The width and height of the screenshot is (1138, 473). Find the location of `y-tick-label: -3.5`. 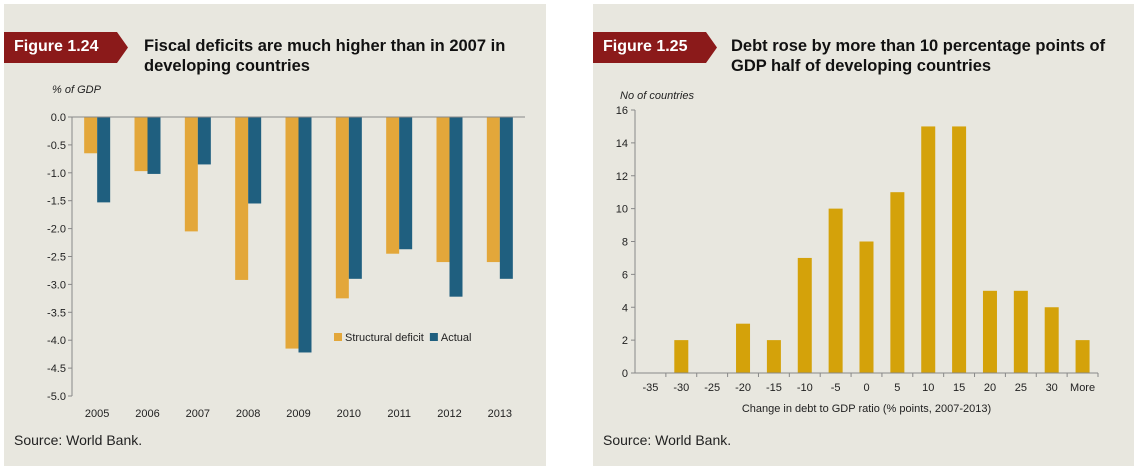

y-tick-label: -3.5 is located at coordinates (56, 313).